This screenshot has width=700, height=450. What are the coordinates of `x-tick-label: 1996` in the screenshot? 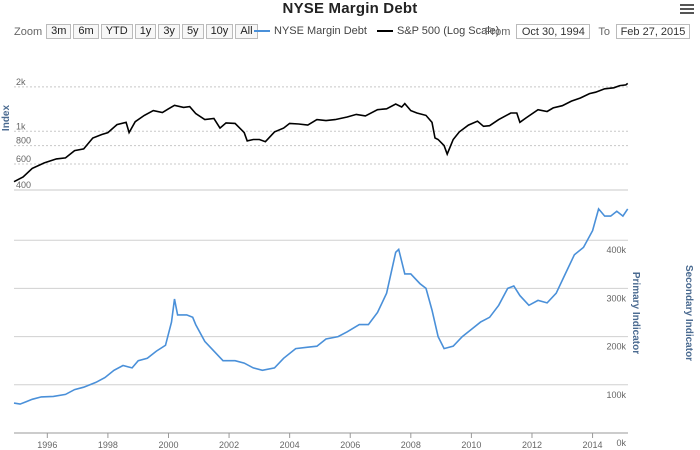 It's located at (47, 445).